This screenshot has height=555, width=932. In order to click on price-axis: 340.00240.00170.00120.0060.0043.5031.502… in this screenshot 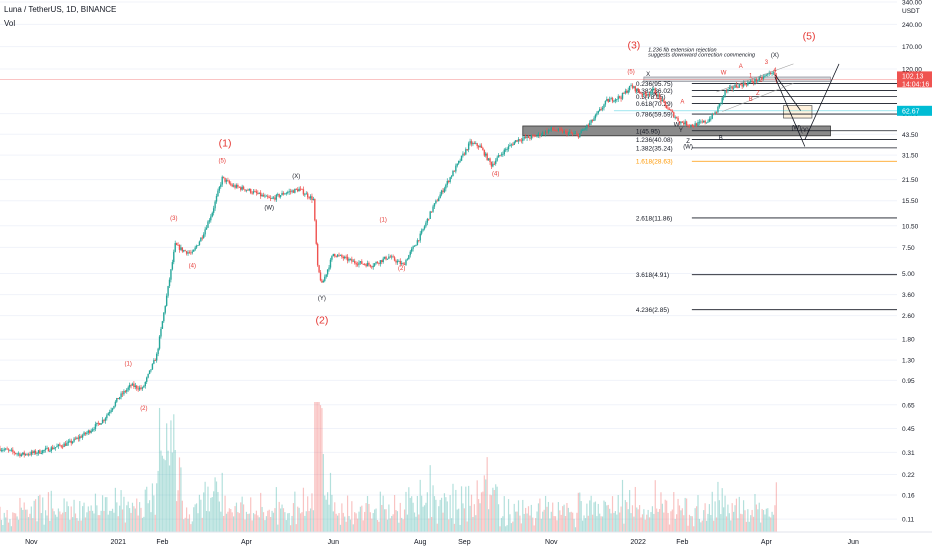, I will do `click(914, 275)`.